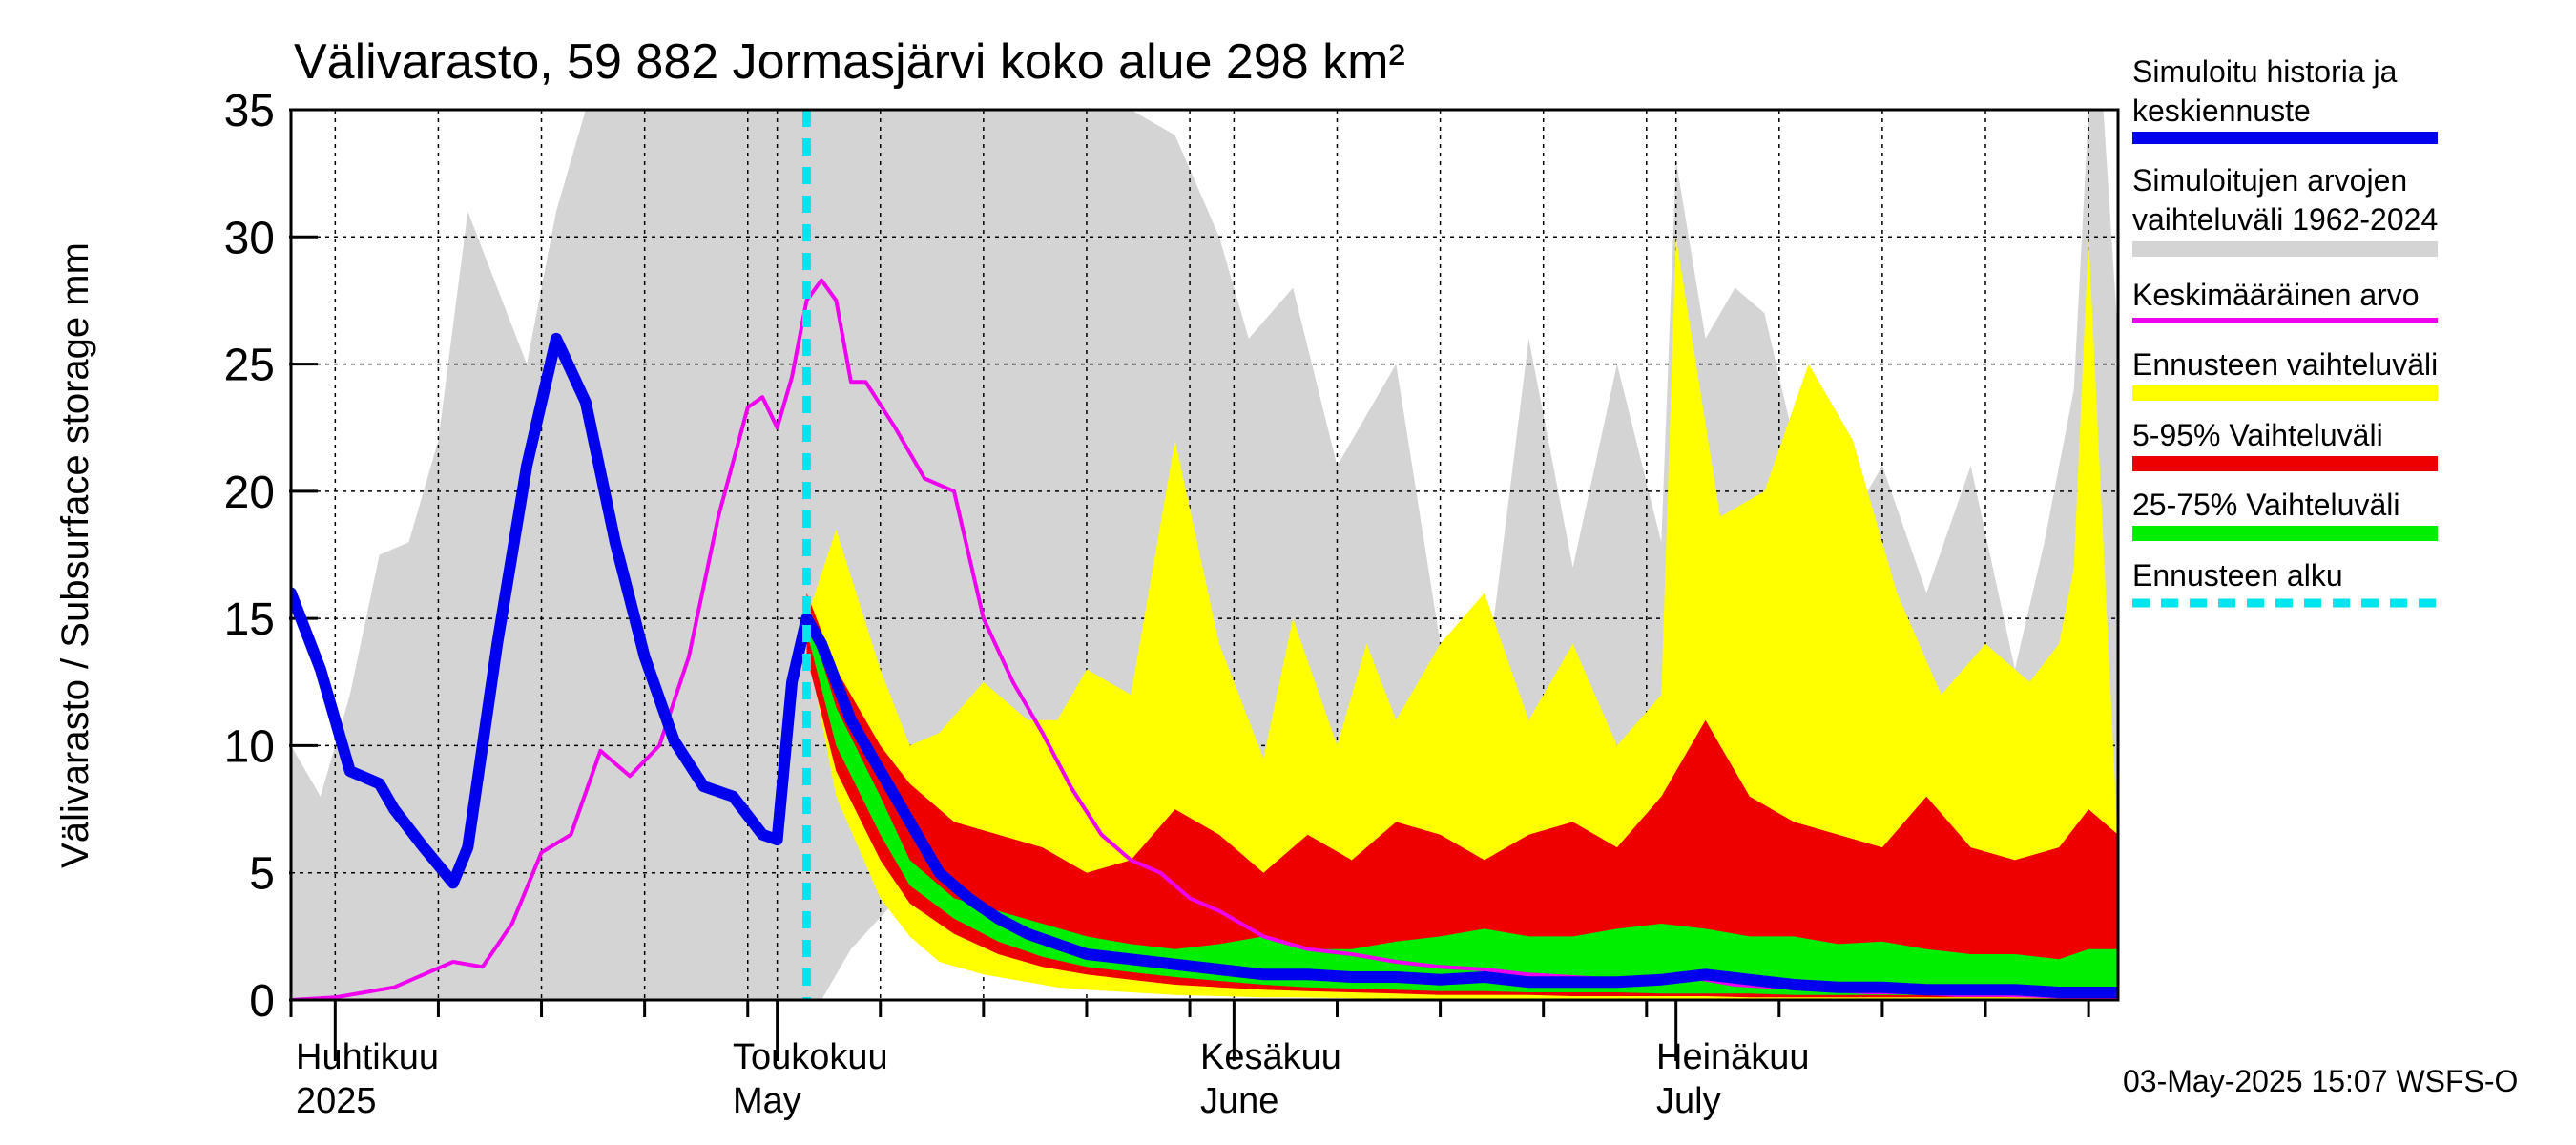 The width and height of the screenshot is (2576, 1145). What do you see at coordinates (2276, 295) in the screenshot?
I see `legend-label-mean: Keskimääräinen arvo` at bounding box center [2276, 295].